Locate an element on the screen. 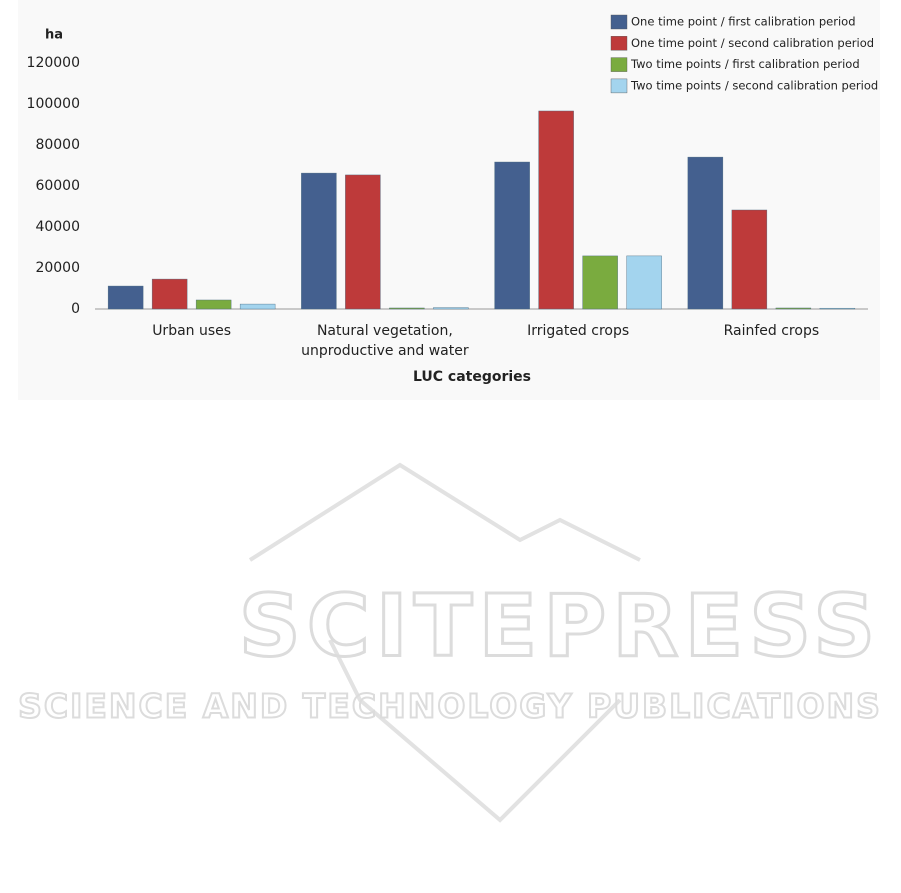  y-tick-label: 100000 is located at coordinates (53, 104).